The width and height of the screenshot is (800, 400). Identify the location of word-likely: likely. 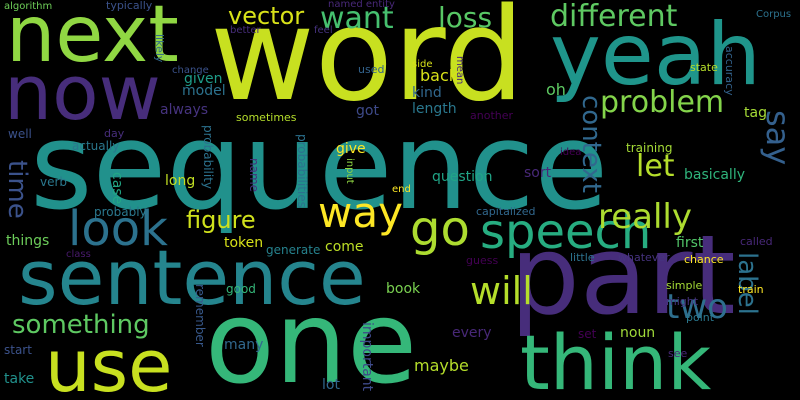
(159, 48).